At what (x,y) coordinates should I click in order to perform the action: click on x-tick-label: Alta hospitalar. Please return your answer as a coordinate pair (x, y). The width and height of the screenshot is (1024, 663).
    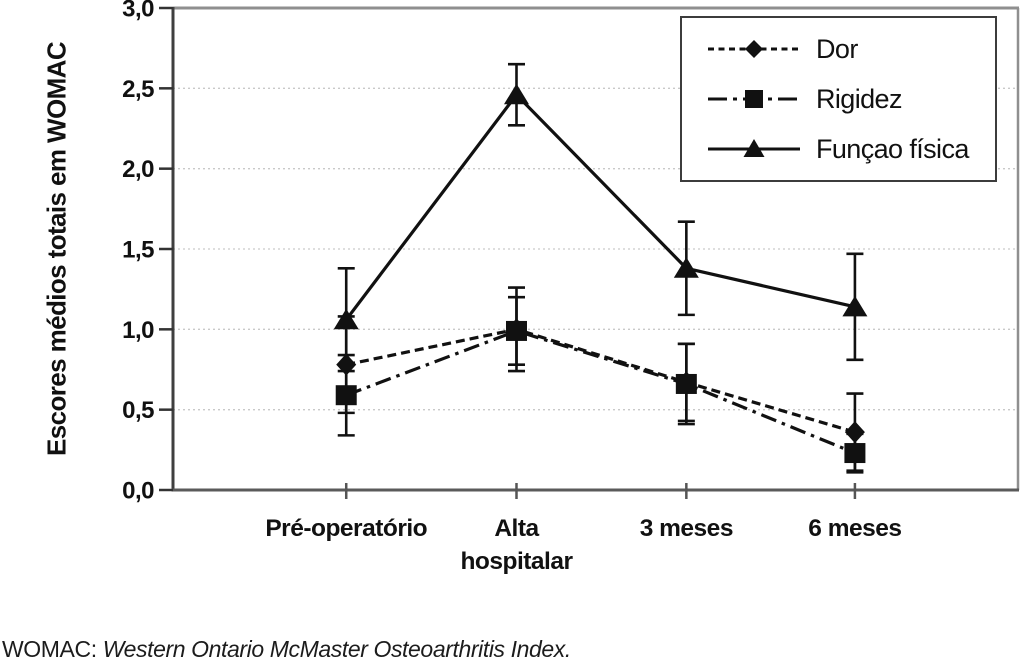
    Looking at the image, I should click on (516, 545).